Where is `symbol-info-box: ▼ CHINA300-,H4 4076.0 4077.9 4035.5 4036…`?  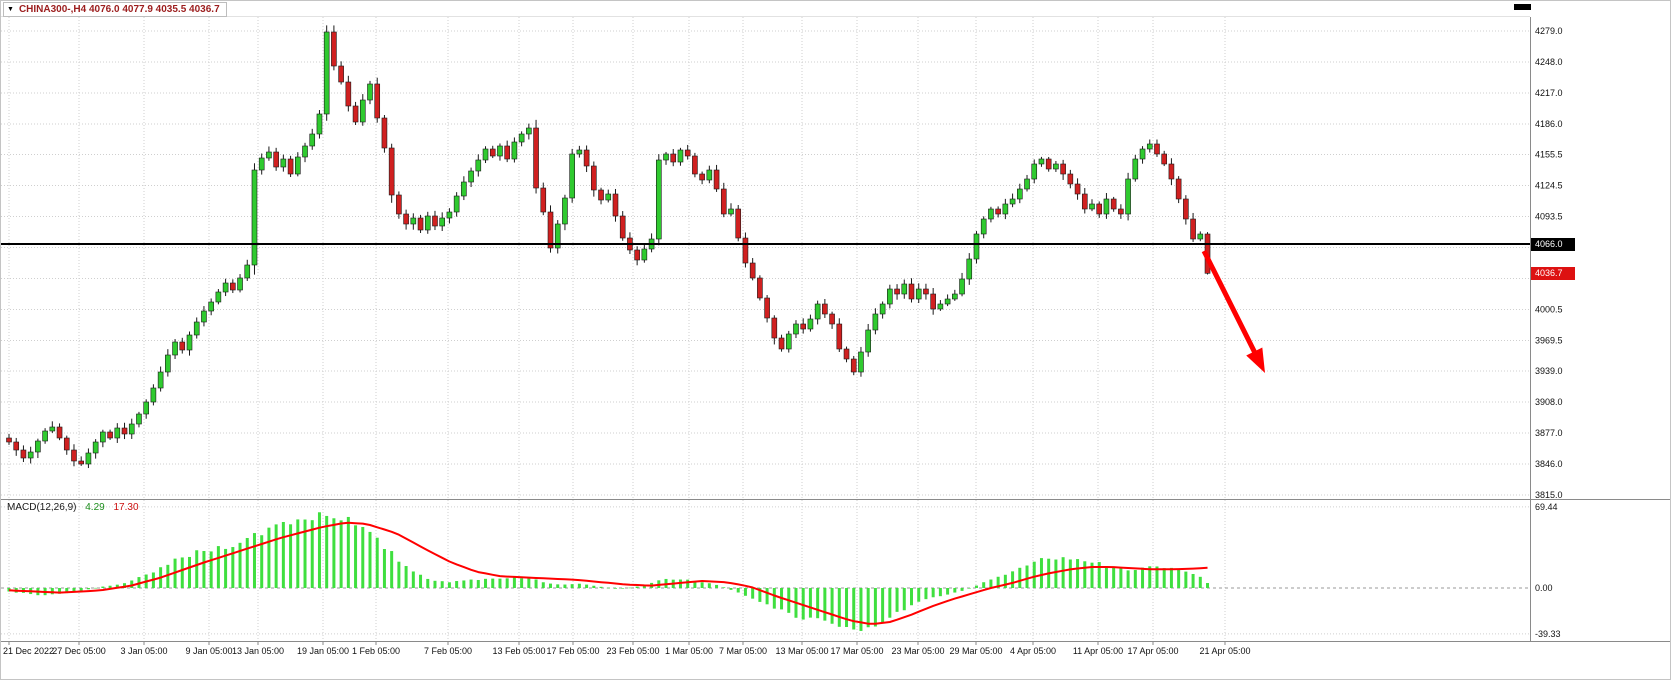 symbol-info-box: ▼ CHINA300-,H4 4076.0 4077.9 4035.5 4036… is located at coordinates (115, 9).